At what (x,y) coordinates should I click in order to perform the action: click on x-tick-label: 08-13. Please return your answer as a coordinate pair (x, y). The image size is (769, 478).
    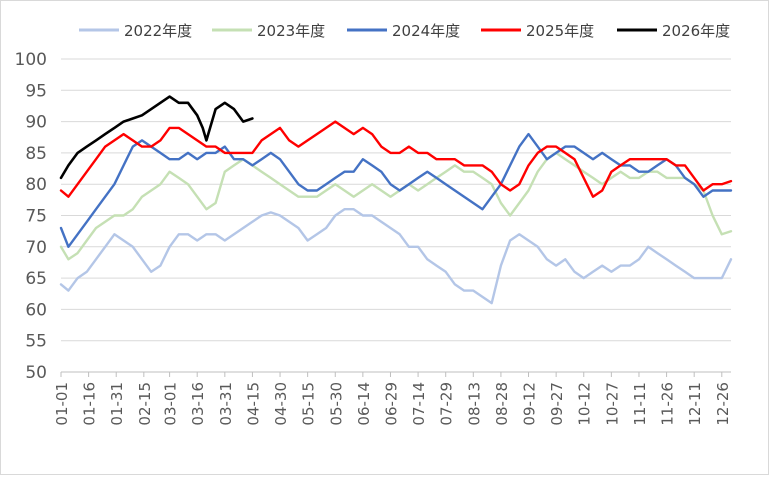
    Looking at the image, I should click on (474, 404).